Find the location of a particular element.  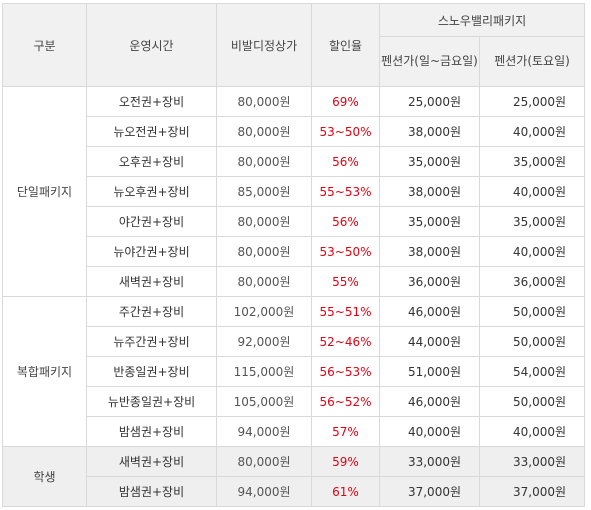

table-row: 밤샘권+장비 94,000원 61% 37,000원 37,000원 is located at coordinates (294, 491).